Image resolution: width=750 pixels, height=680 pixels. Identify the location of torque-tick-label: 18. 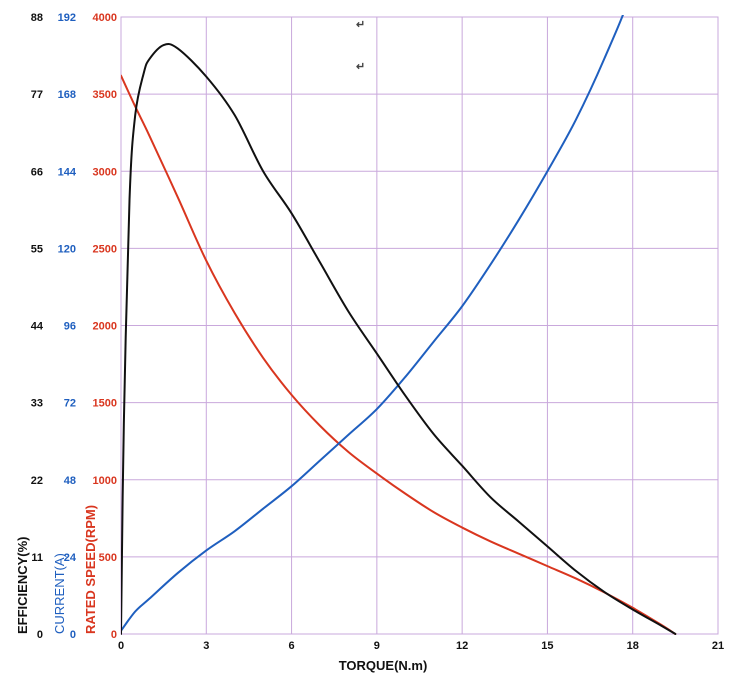
(633, 646).